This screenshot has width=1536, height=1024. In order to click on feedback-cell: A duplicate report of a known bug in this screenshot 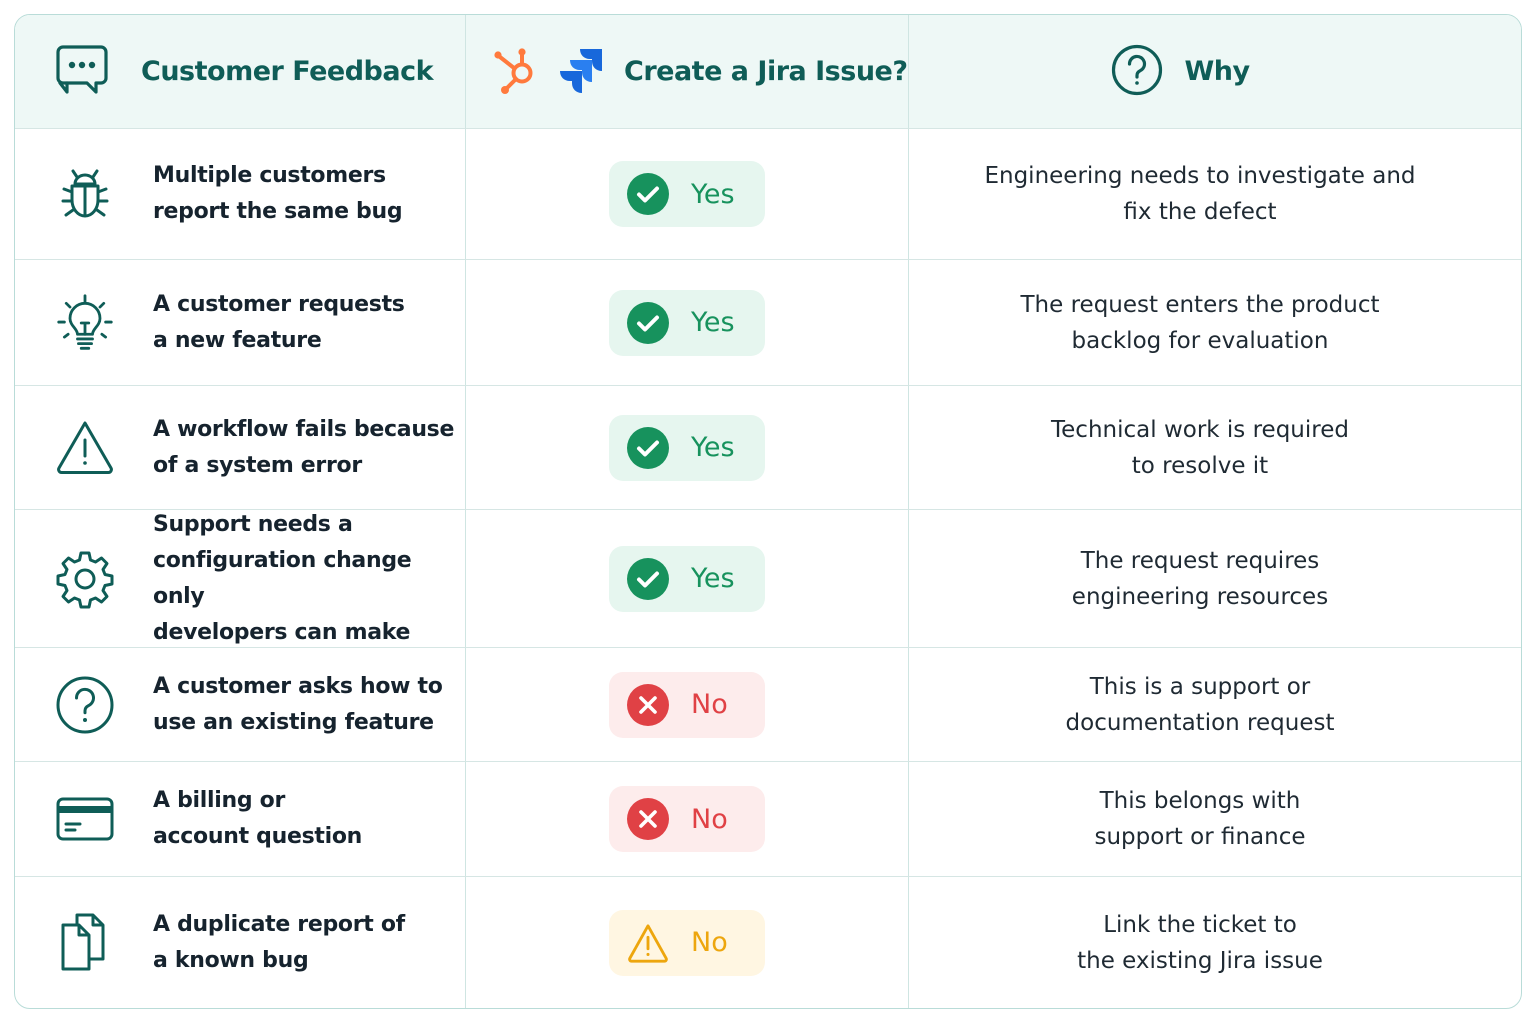, I will do `click(240, 942)`.